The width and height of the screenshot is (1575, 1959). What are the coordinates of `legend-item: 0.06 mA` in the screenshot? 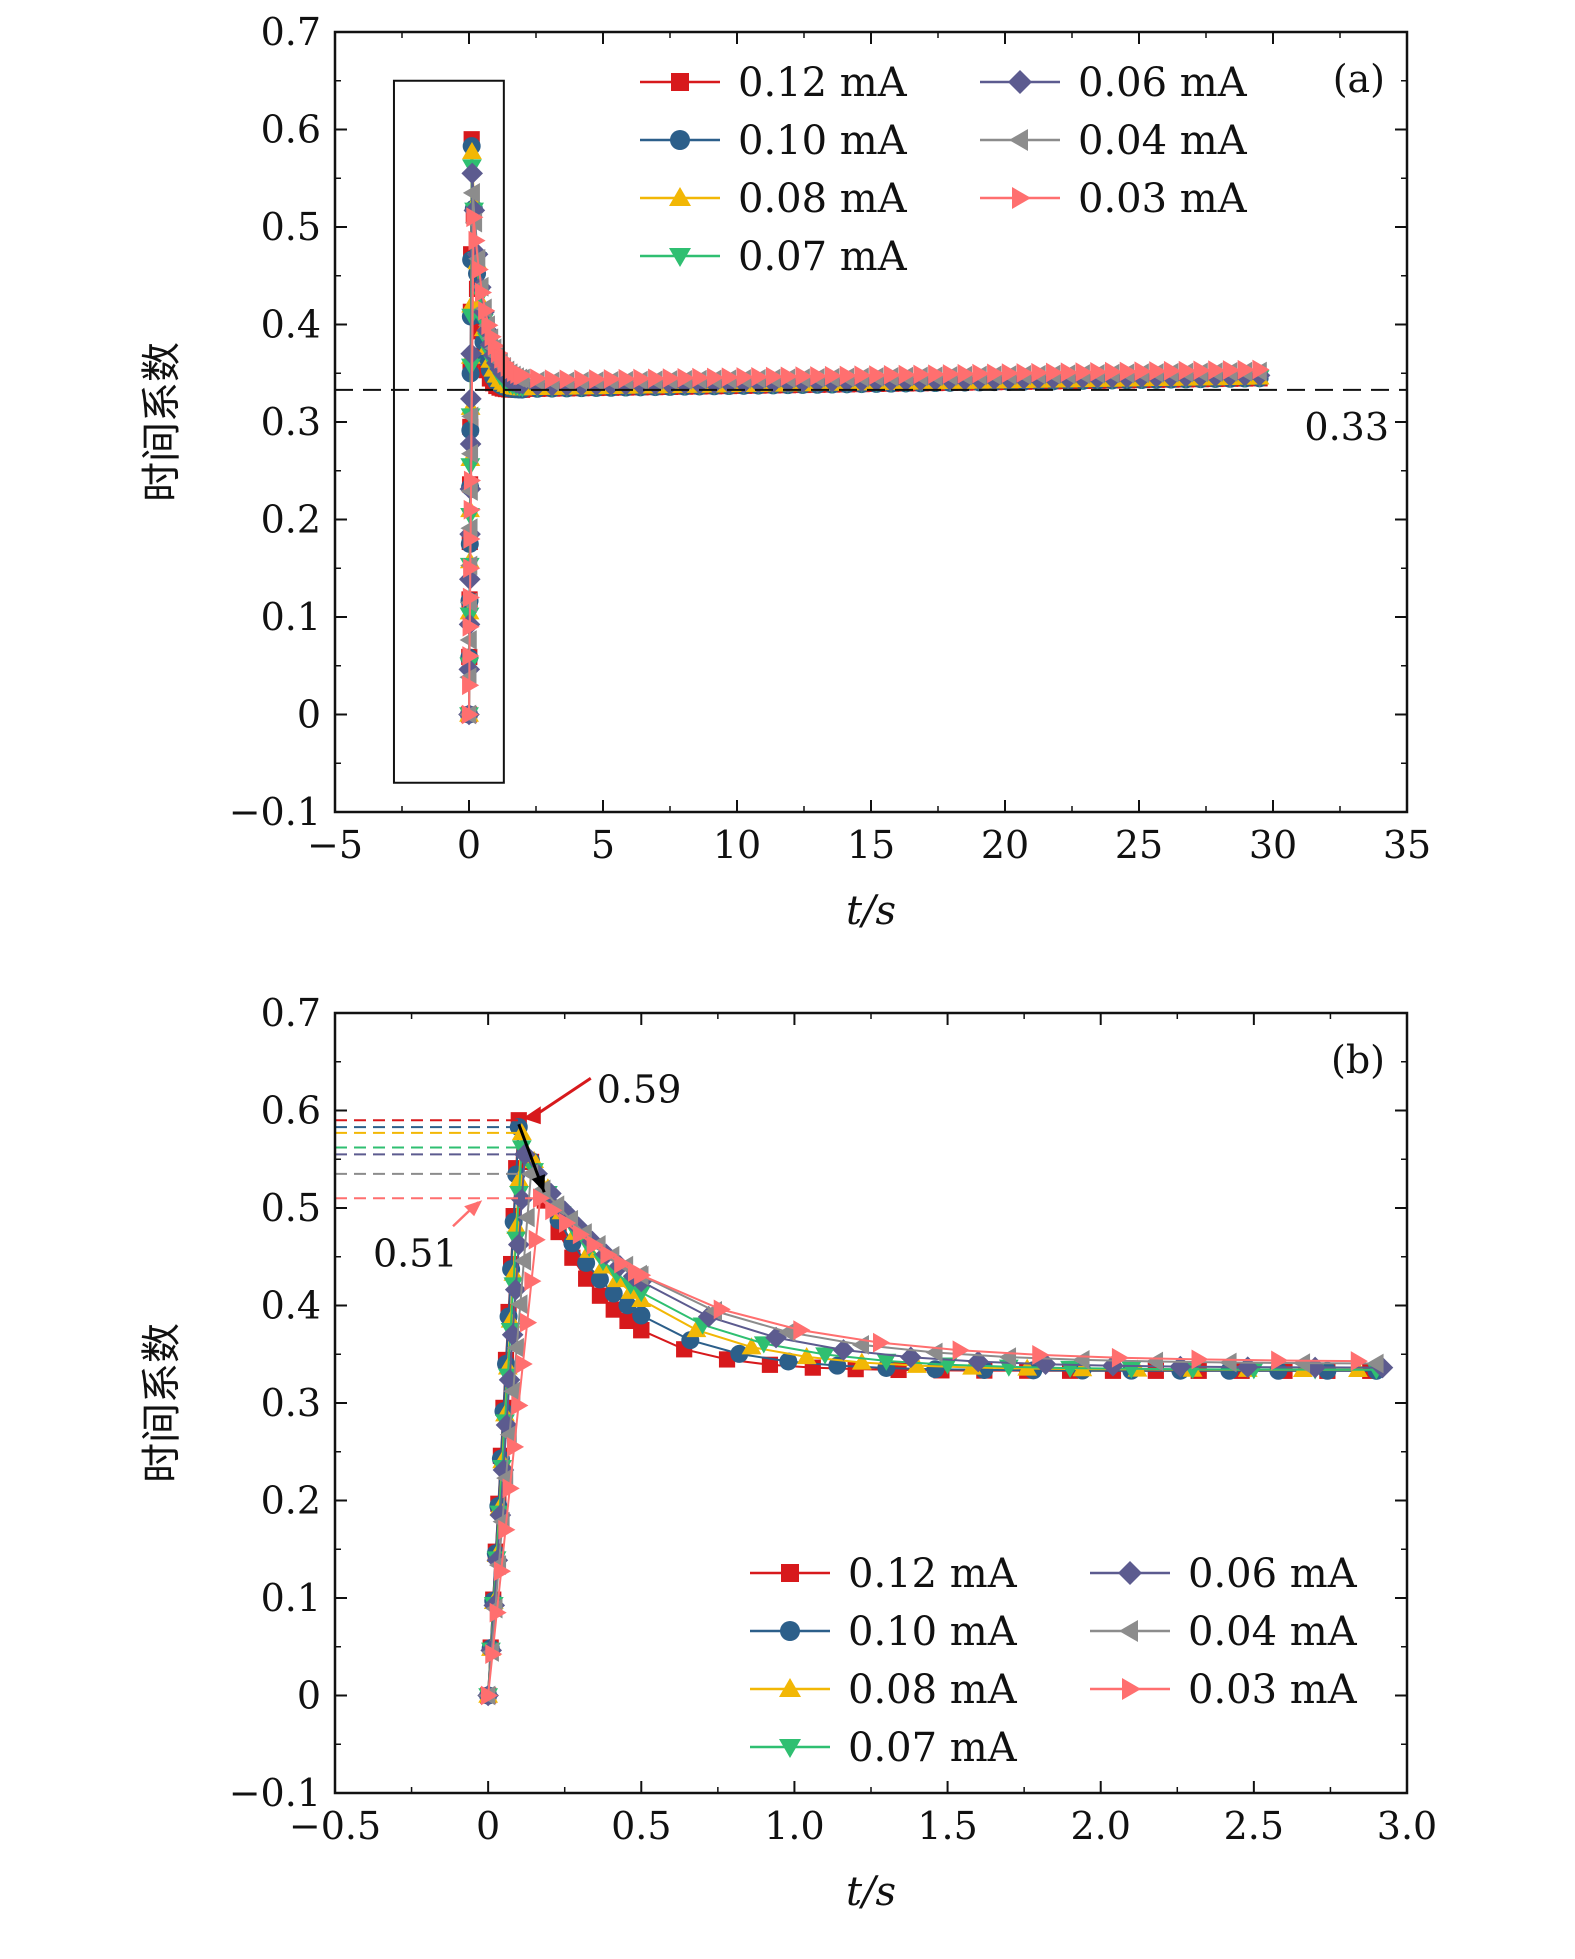 It's located at (1224, 1574).